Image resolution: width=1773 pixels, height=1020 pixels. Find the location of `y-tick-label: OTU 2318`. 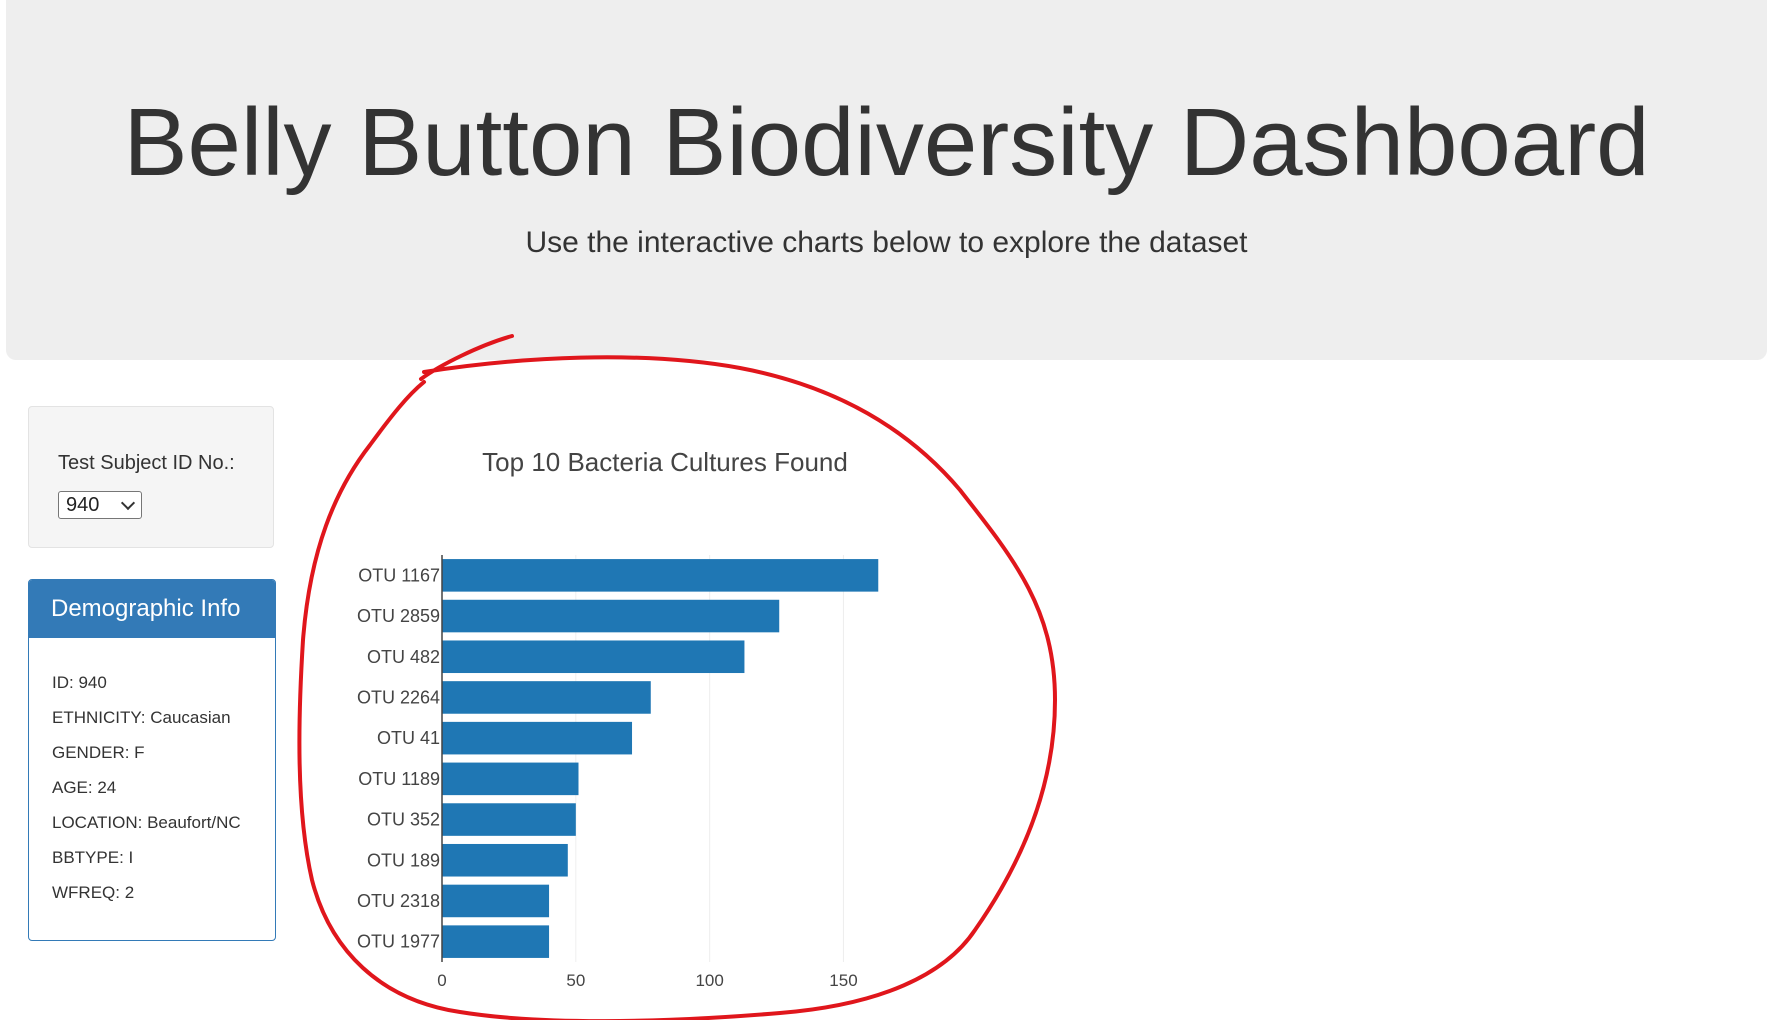

y-tick-label: OTU 2318 is located at coordinates (398, 901).